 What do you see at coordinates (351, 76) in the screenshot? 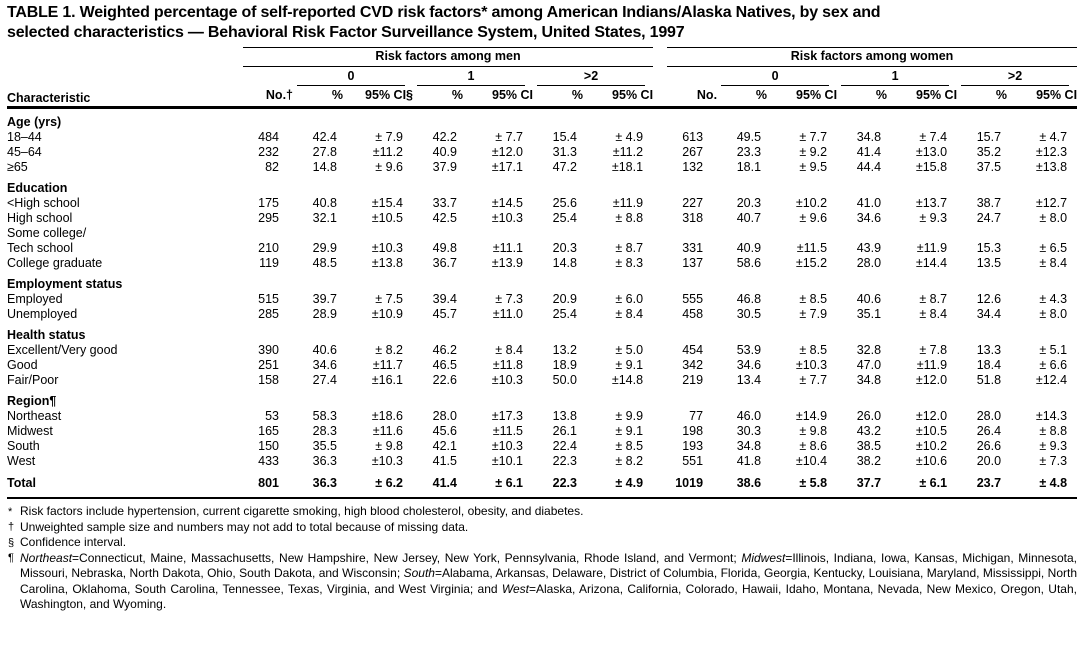
I see `group-label: 0` at bounding box center [351, 76].